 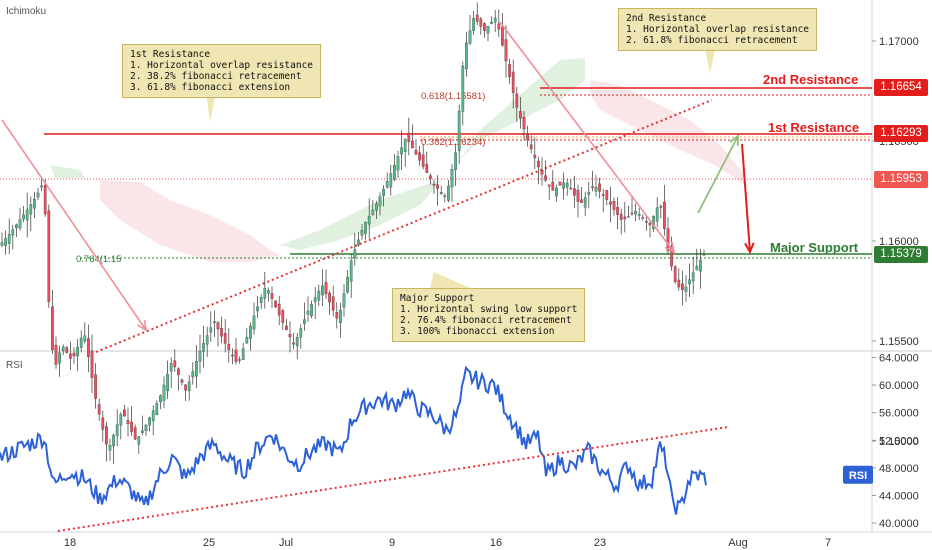 What do you see at coordinates (209, 543) in the screenshot?
I see `time-tick-label: 25` at bounding box center [209, 543].